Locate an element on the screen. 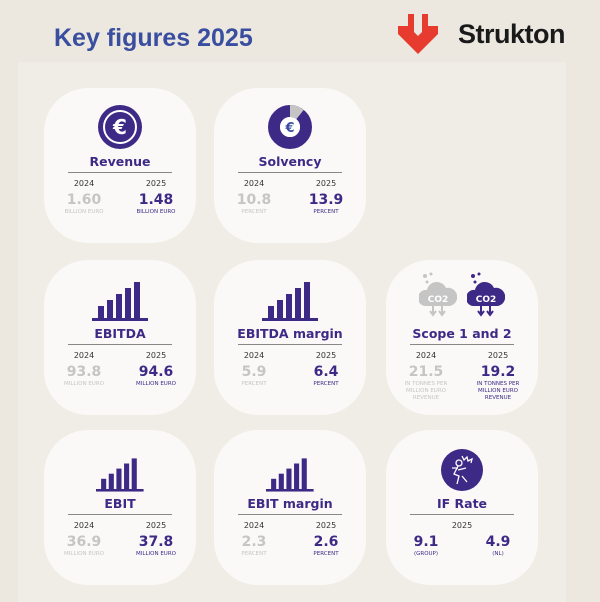 This screenshot has height=602, width=600. co2-cloud-icon: CO2 CO2 is located at coordinates (462, 297).